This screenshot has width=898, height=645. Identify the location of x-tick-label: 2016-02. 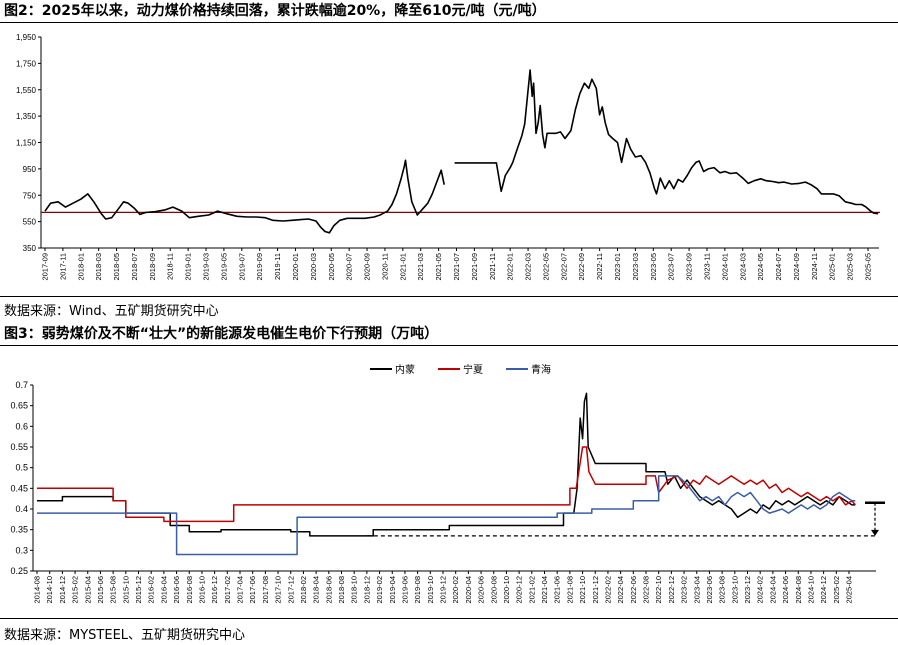
(151, 590).